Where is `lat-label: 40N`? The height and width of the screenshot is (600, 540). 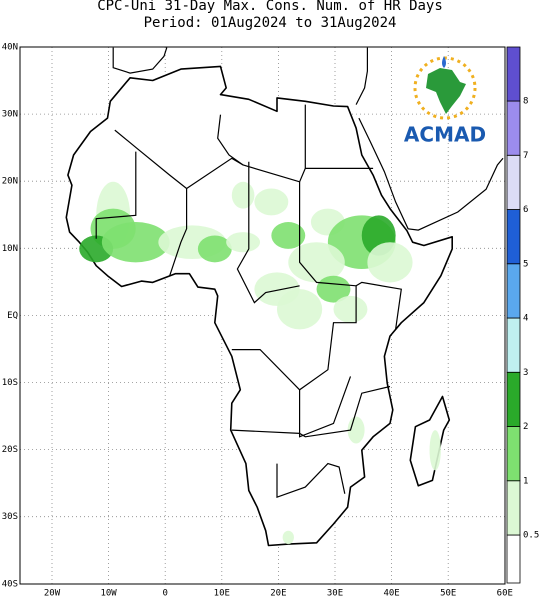 lat-label: 40N is located at coordinates (10, 48).